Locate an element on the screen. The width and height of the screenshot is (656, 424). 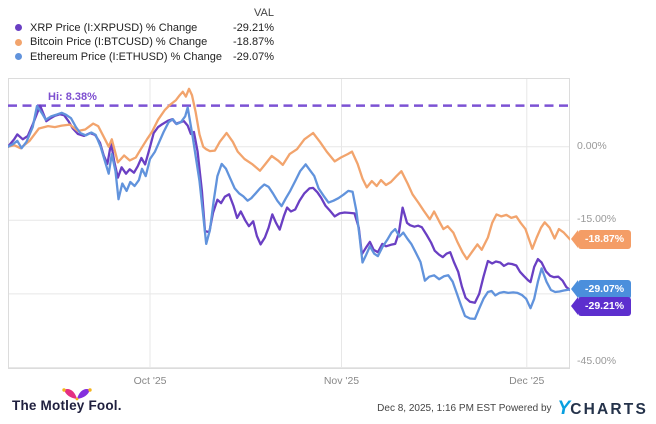
price-badge-ethereum: -29.07% is located at coordinates (605, 289).